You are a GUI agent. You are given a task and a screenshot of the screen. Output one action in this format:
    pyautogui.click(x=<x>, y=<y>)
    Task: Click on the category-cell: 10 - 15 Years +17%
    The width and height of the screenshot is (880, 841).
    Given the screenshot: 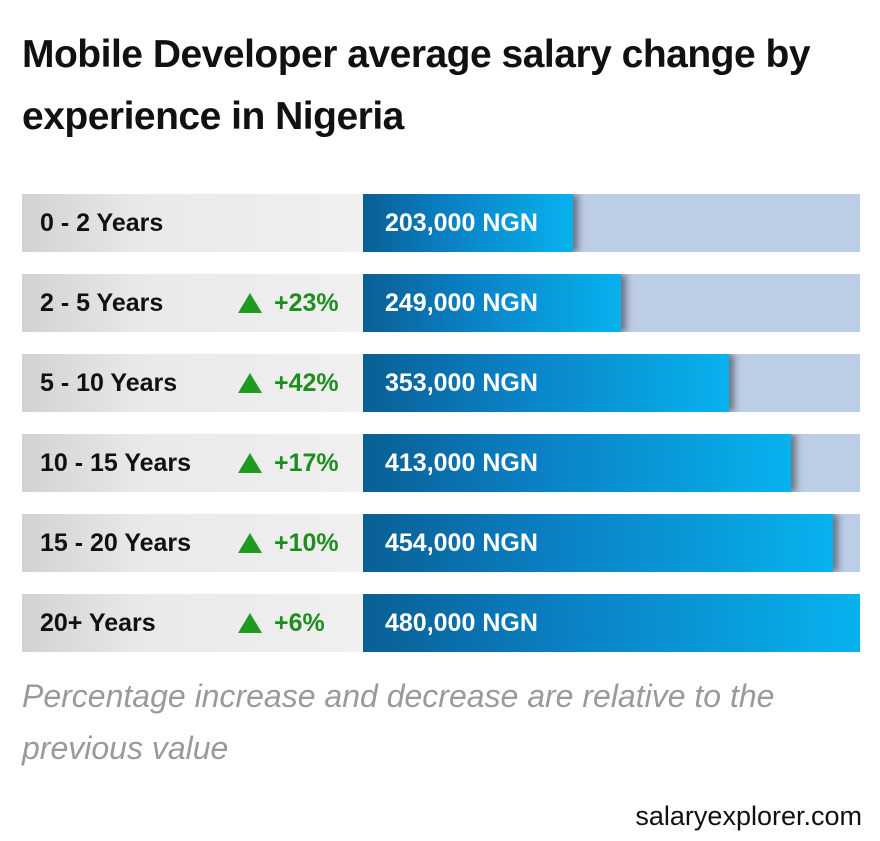 What is the action you would take?
    pyautogui.click(x=192, y=463)
    